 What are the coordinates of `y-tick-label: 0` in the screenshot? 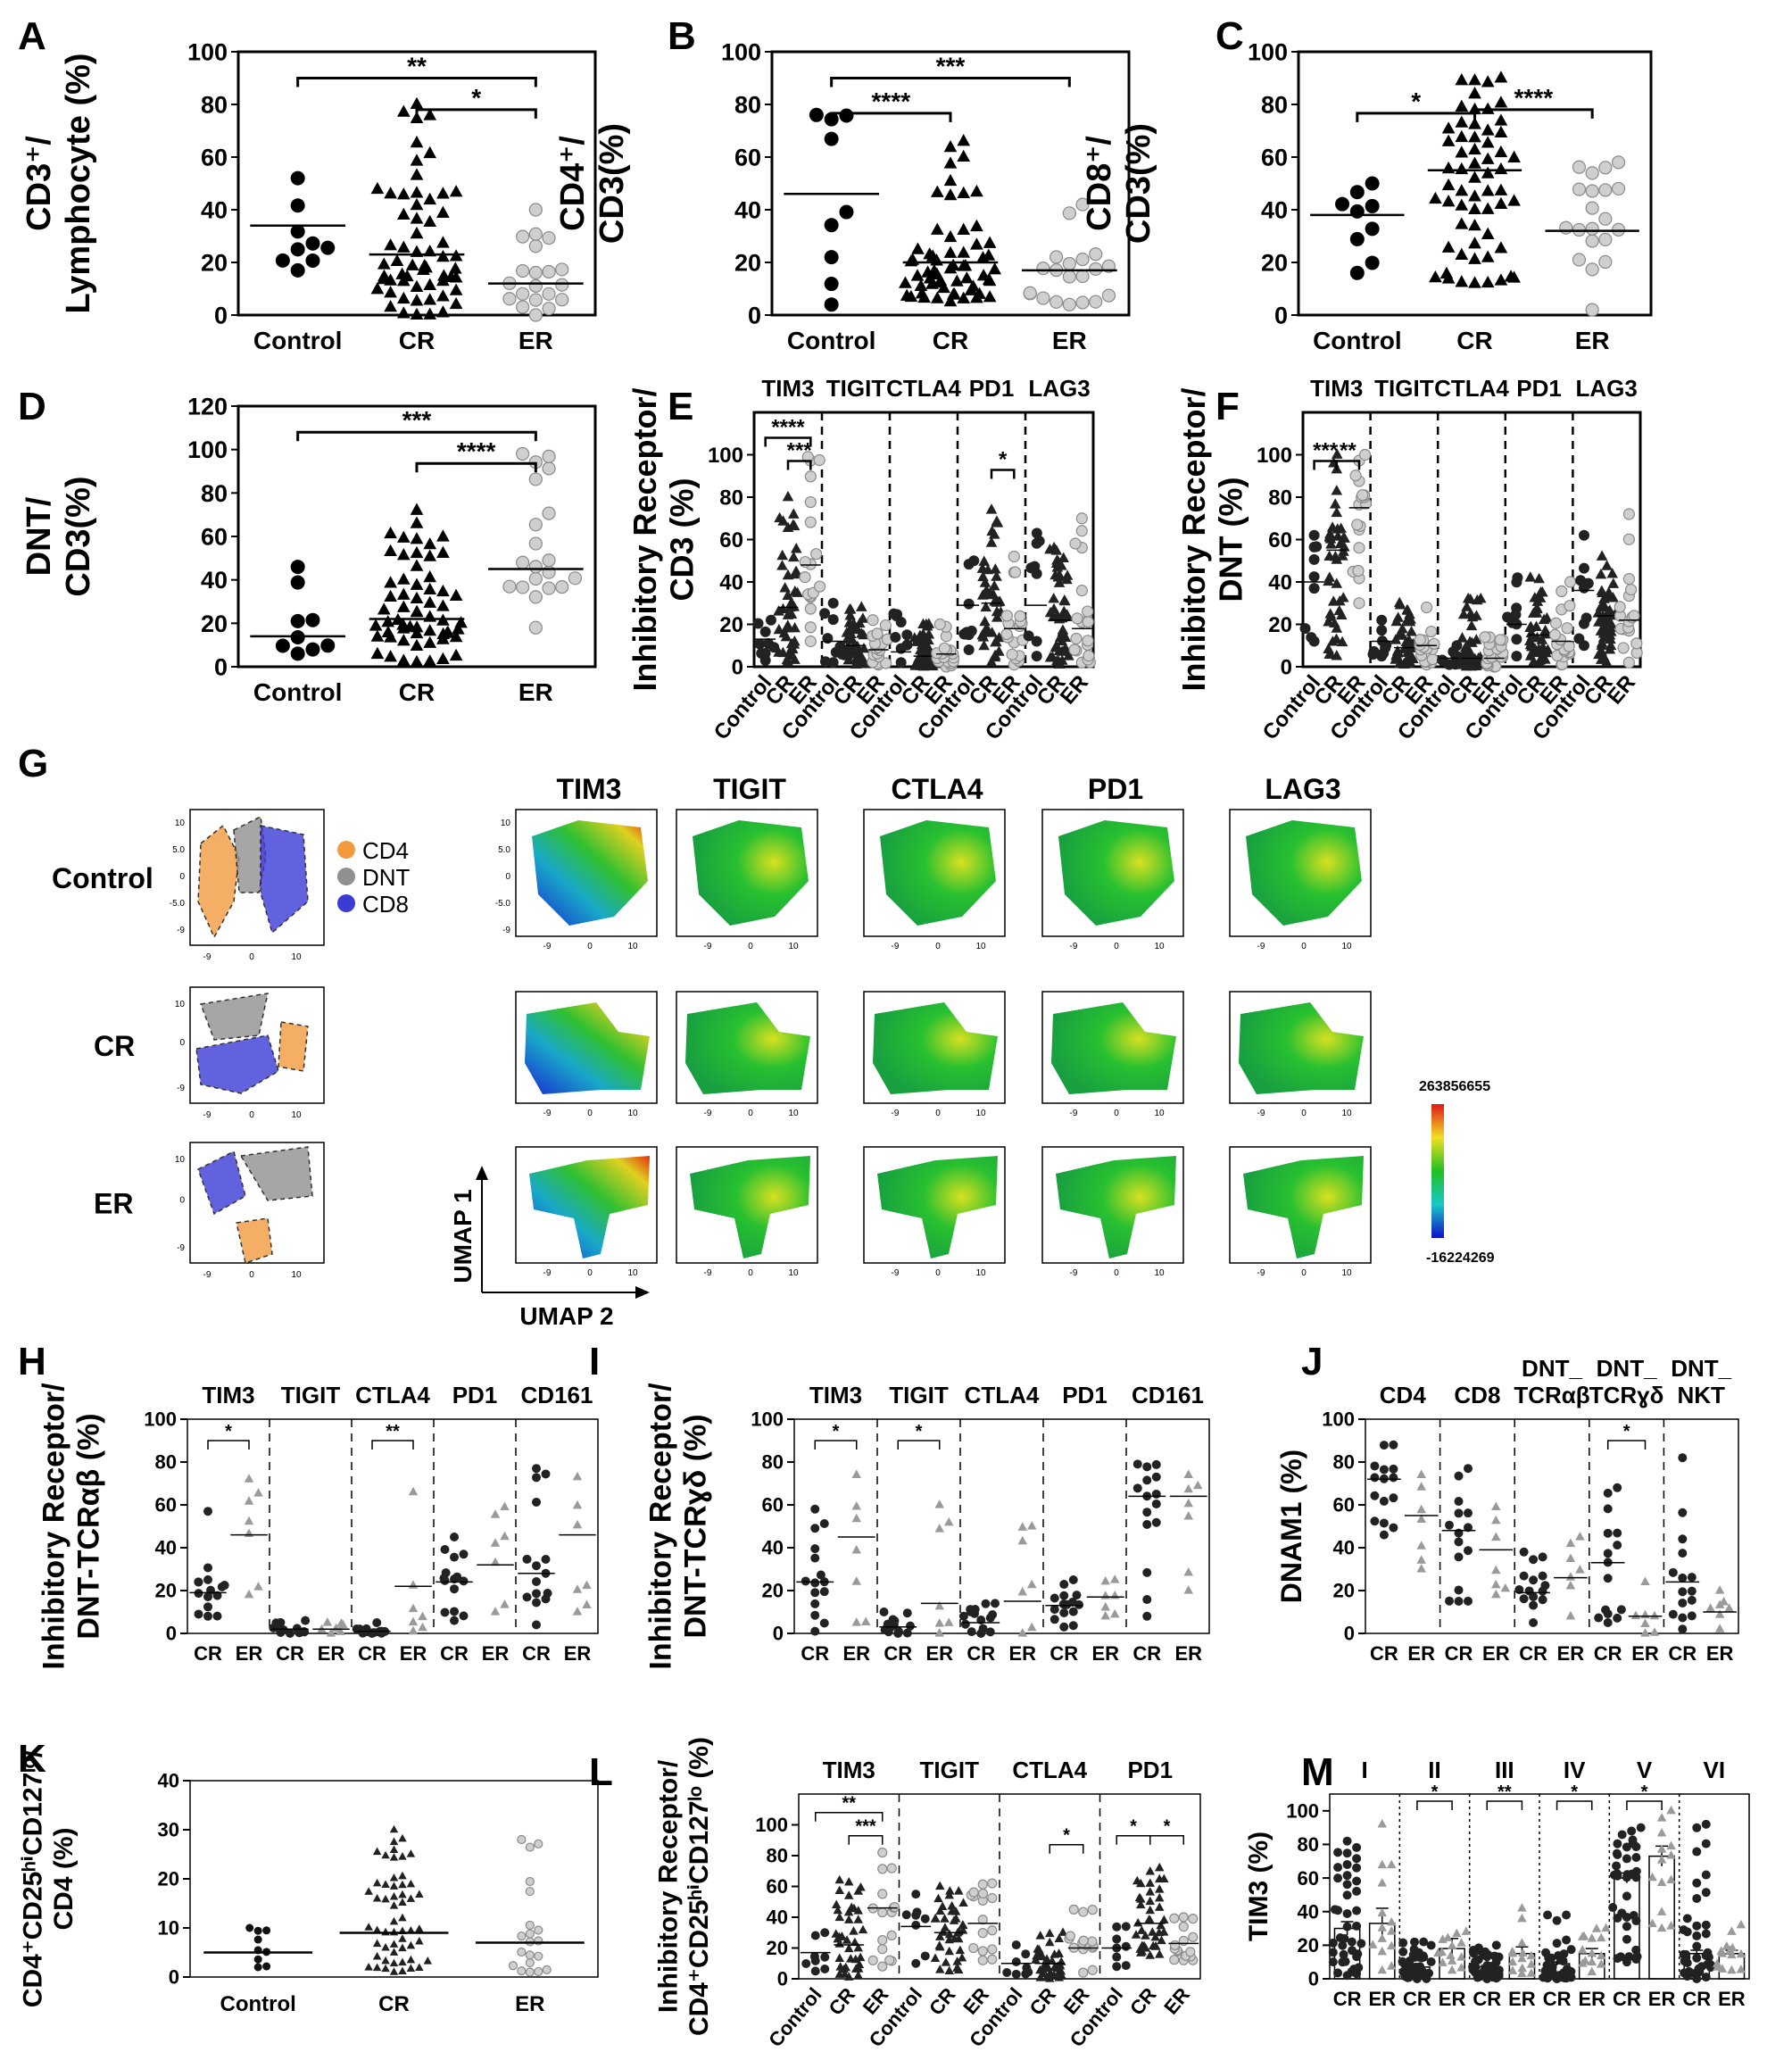 It's located at (754, 315).